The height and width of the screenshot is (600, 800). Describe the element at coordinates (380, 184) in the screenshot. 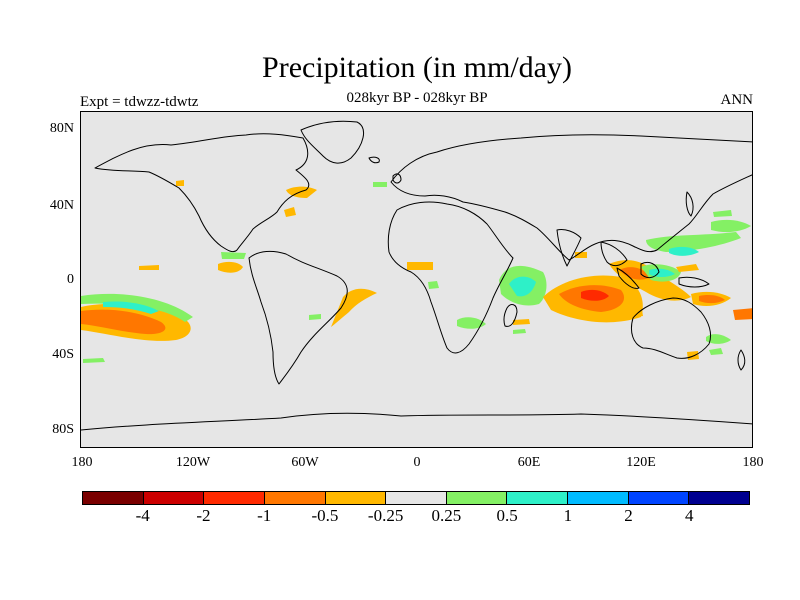

I see `anomaly-wet-north-atlantic` at that location.